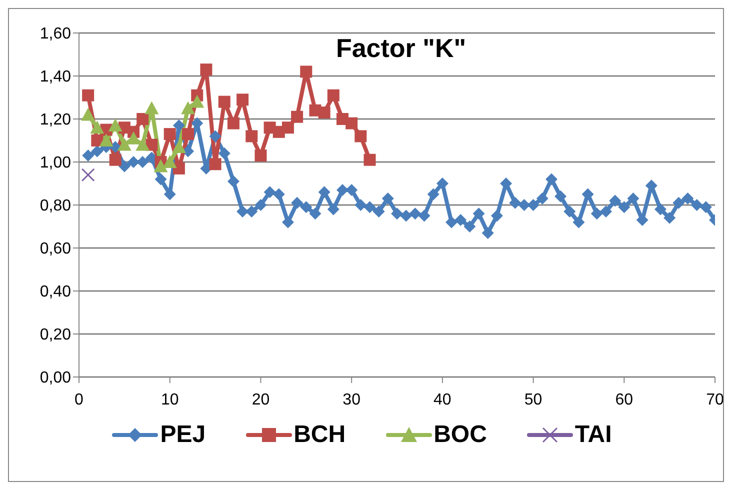 The height and width of the screenshot is (490, 732). What do you see at coordinates (56, 120) in the screenshot?
I see `y-tick-label: 1,20` at bounding box center [56, 120].